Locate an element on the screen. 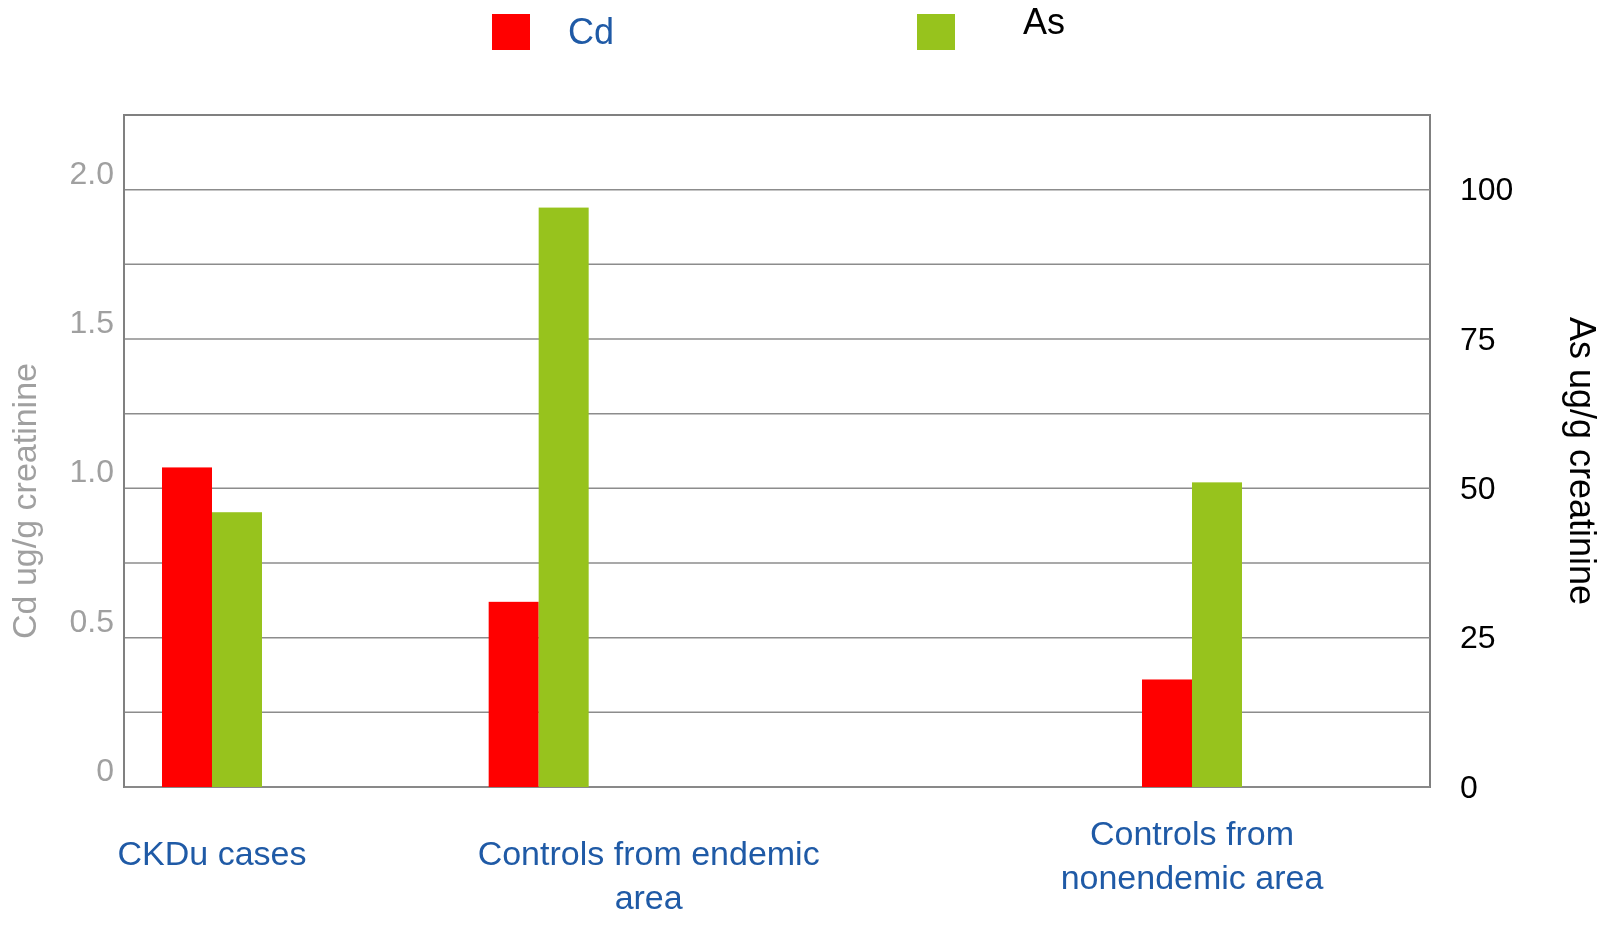 The height and width of the screenshot is (937, 1622). y-tick-label: 0.5 is located at coordinates (91, 620).